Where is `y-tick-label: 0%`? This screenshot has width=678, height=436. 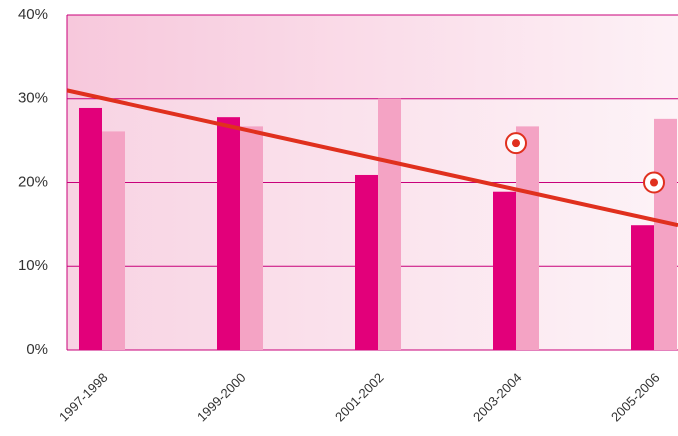
y-tick-label: 0% is located at coordinates (37, 349).